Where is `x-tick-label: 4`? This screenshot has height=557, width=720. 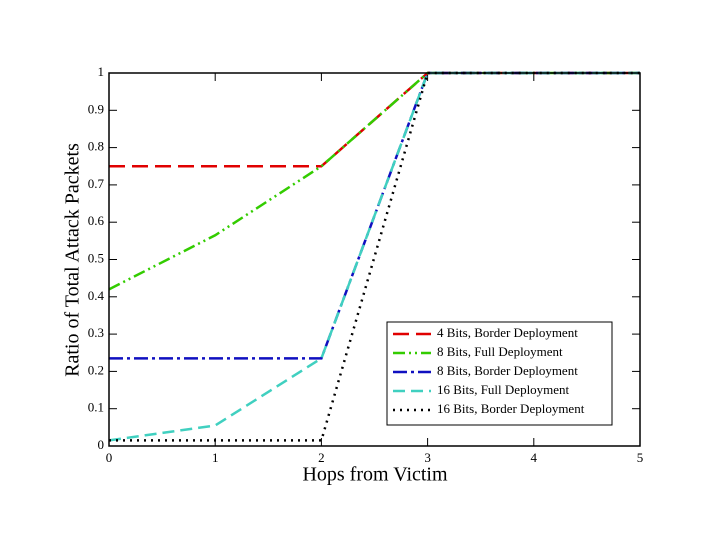
x-tick-label: 4 is located at coordinates (534, 457).